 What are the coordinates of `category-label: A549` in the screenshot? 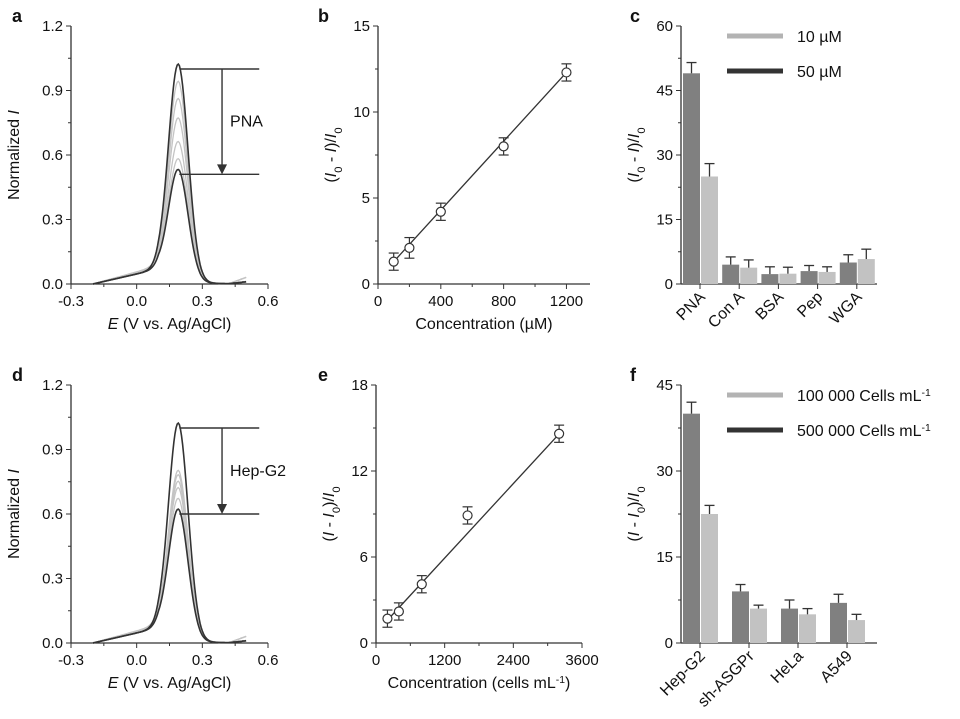 It's located at (836, 667).